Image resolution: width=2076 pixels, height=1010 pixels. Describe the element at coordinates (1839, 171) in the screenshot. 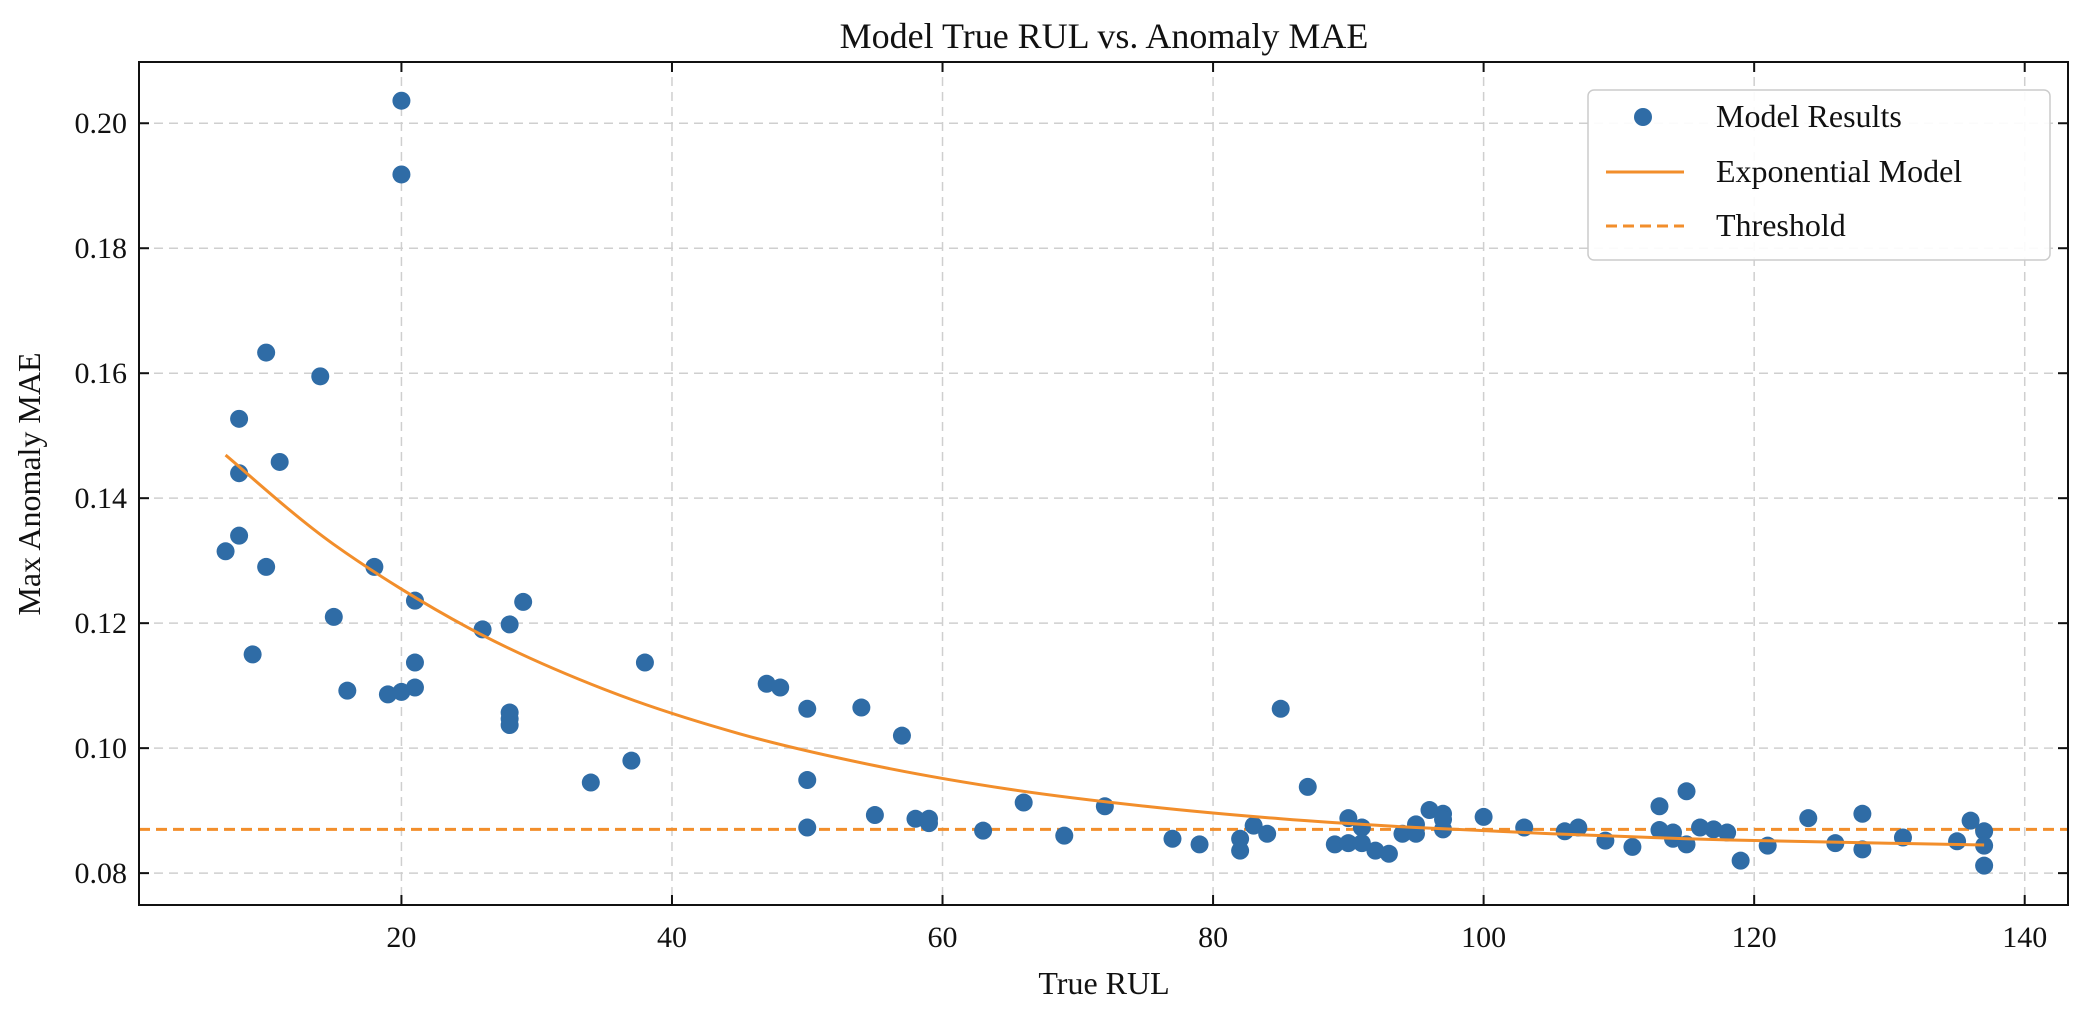

I see `legend-label-exponential-model: Exponential Model` at that location.